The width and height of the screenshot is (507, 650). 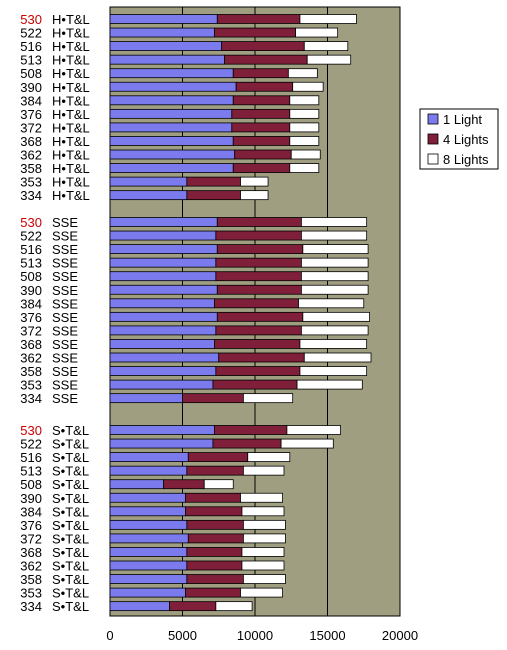 What do you see at coordinates (262, 635) in the screenshot?
I see `x-axis-ticks: 0 5000 10000 15000 20000` at bounding box center [262, 635].